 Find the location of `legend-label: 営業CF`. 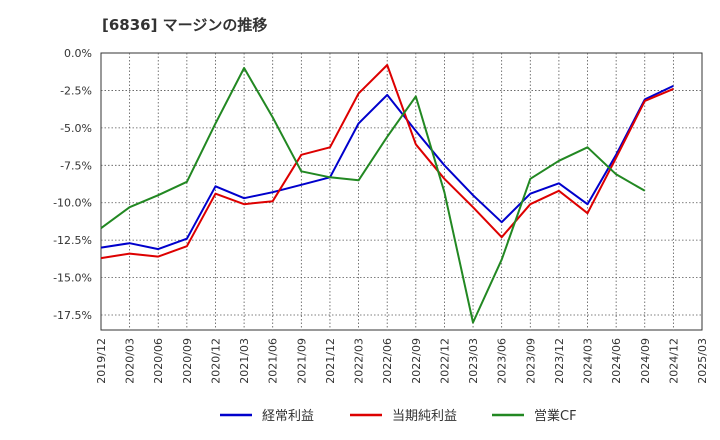

legend-label: 営業CF is located at coordinates (555, 416).